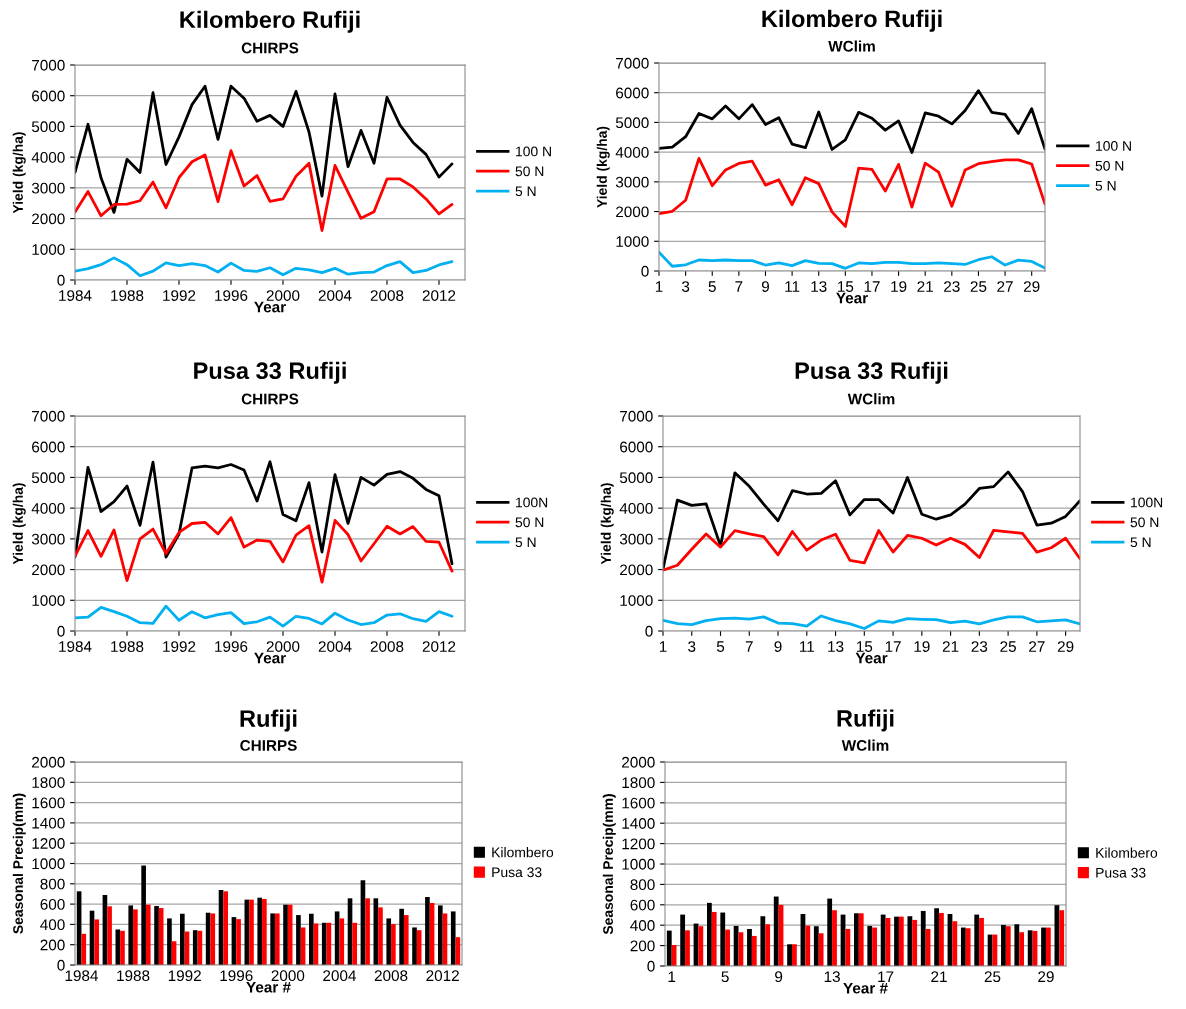 This screenshot has height=1009, width=1186. I want to click on y-tick-label: 1800, so click(638, 783).